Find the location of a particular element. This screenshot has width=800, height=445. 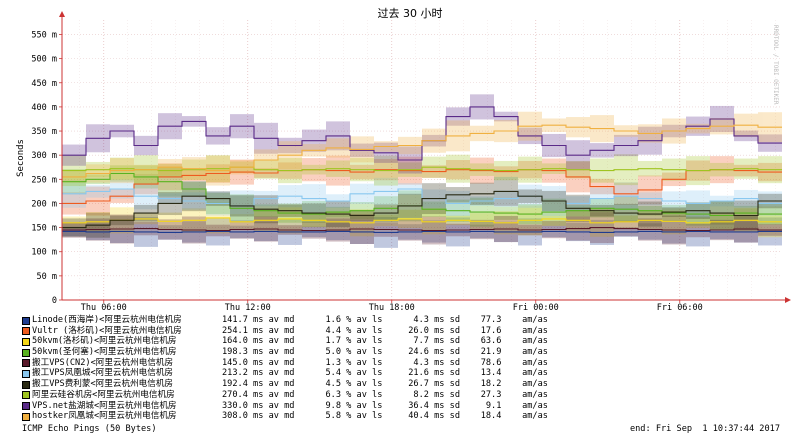

legend-series-name: hostker凤凰城<阿里云杭州电信机房 is located at coordinates (104, 416).